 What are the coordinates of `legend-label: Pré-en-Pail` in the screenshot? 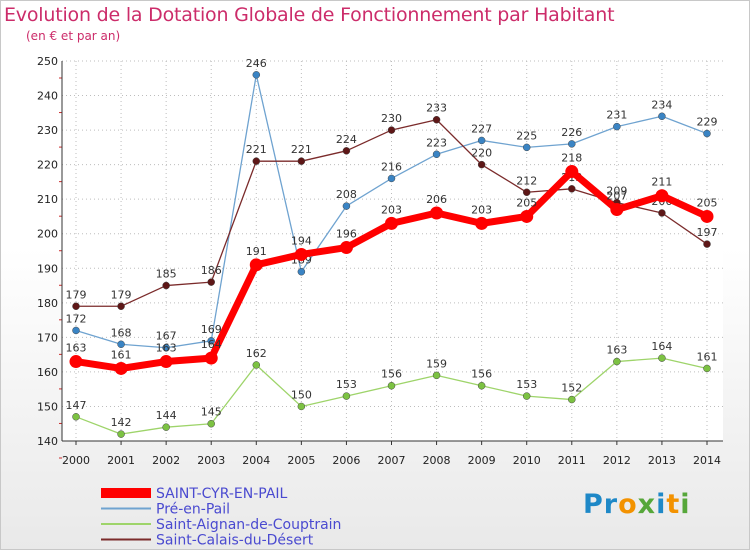 It's located at (193, 510).